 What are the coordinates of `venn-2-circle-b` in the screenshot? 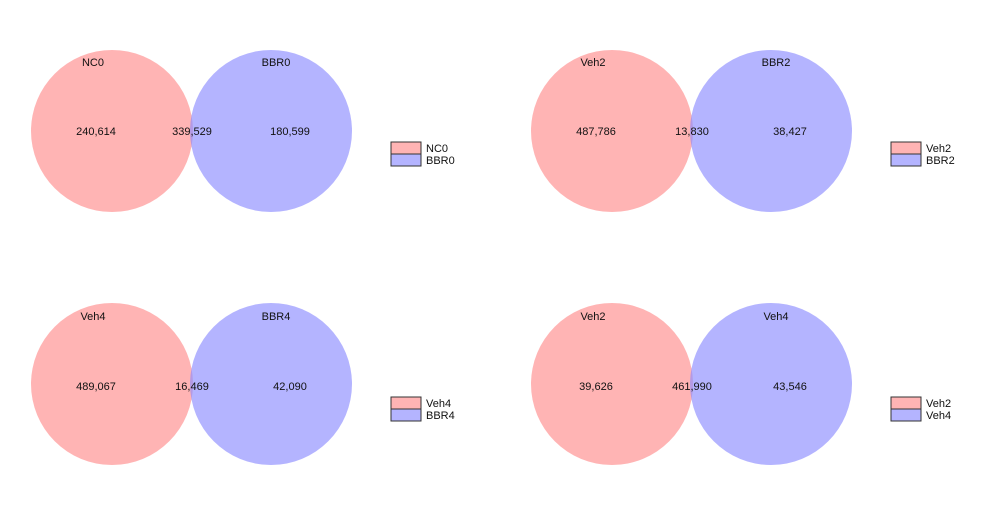 It's located at (771, 131).